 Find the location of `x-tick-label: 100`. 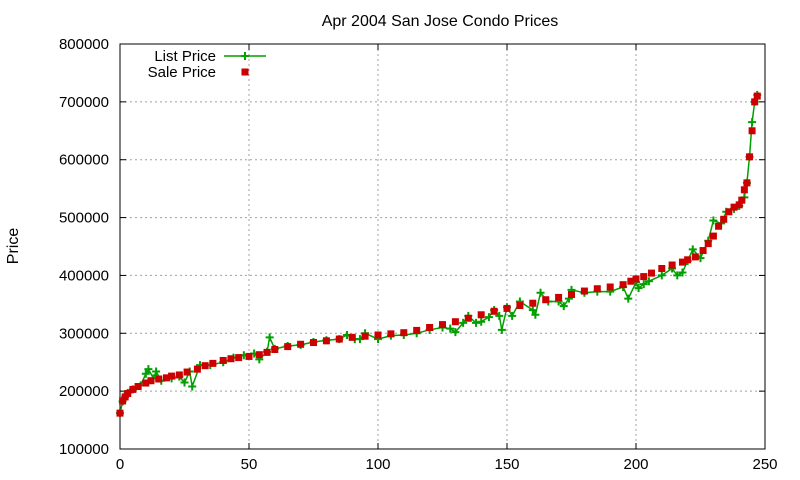

x-tick-label: 100 is located at coordinates (377, 464).